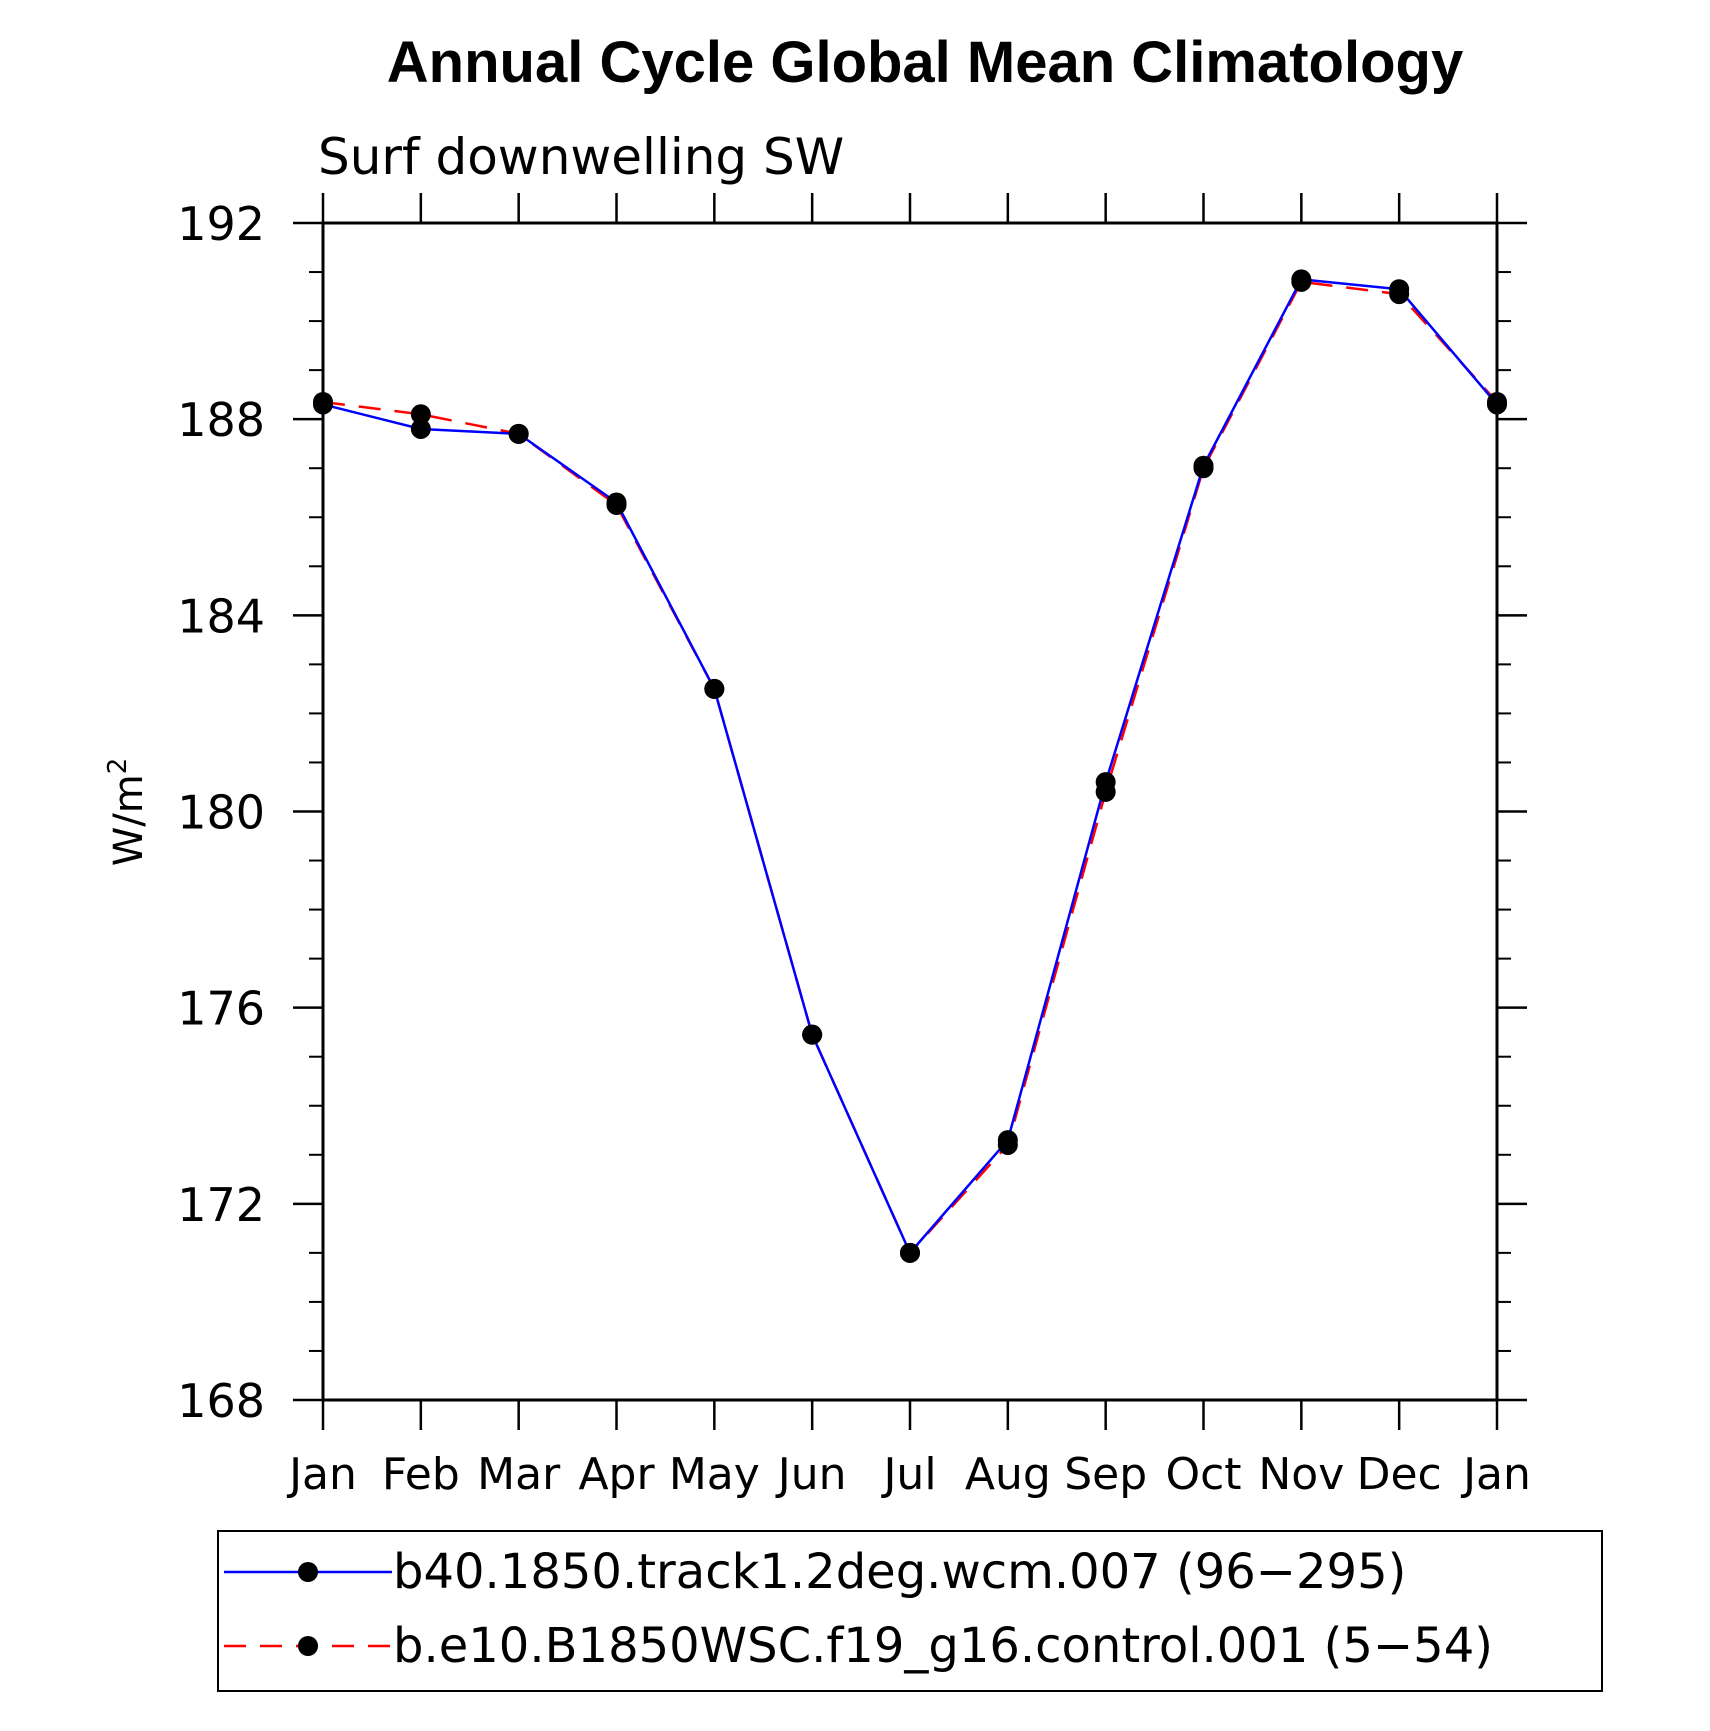 This screenshot has height=1731, width=1710. Describe the element at coordinates (899, 1572) in the screenshot. I see `legend-label-series-1: b40.1850.track1.2deg.wcm.007 (96−295)` at that location.